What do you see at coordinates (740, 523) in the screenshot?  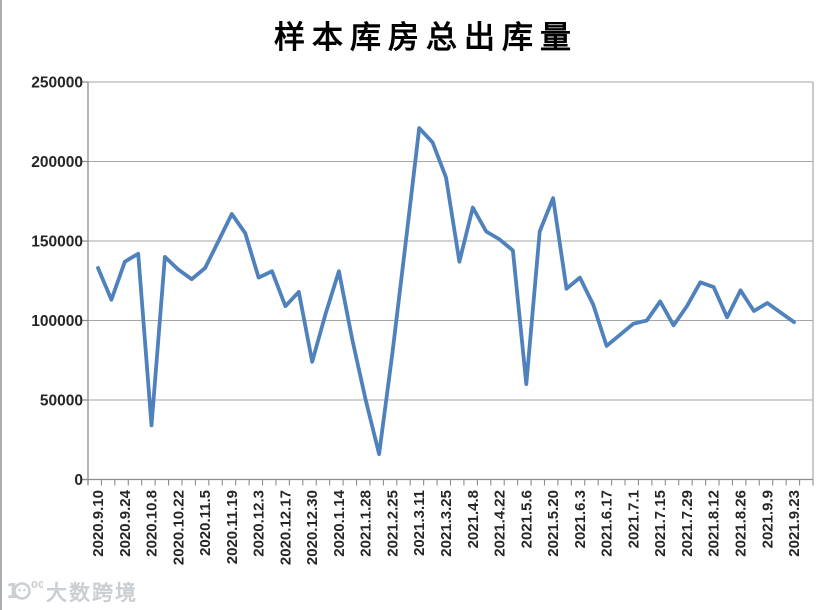 I see `x-axis-tick-label: 2021.8.26` at bounding box center [740, 523].